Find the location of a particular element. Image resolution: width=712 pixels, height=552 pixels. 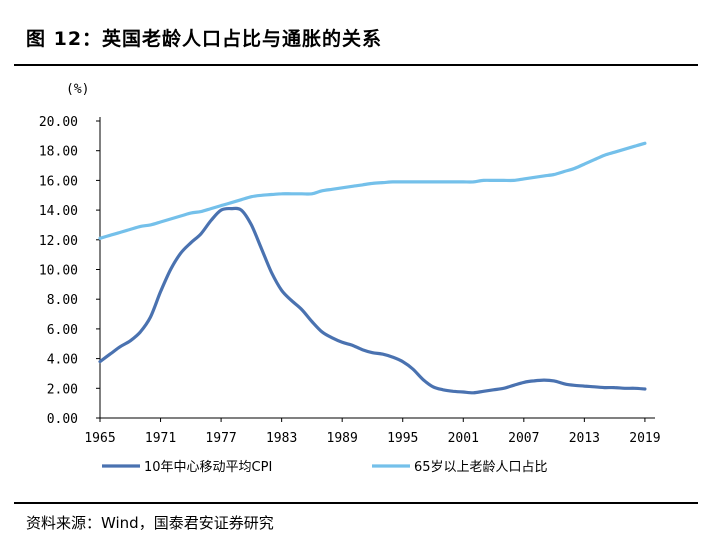

x-tick-label: 2013 is located at coordinates (584, 438).